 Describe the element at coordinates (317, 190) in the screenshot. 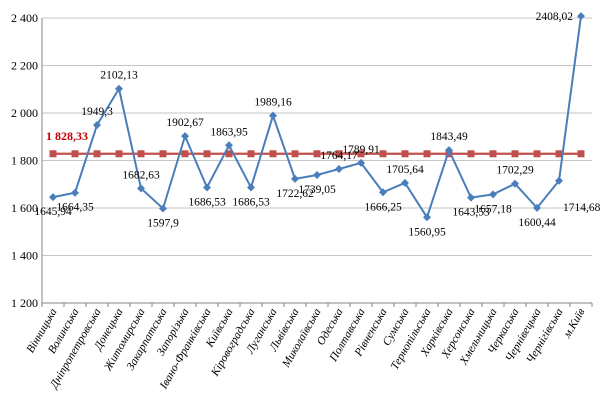

I see `data-label: 1739,05` at that location.